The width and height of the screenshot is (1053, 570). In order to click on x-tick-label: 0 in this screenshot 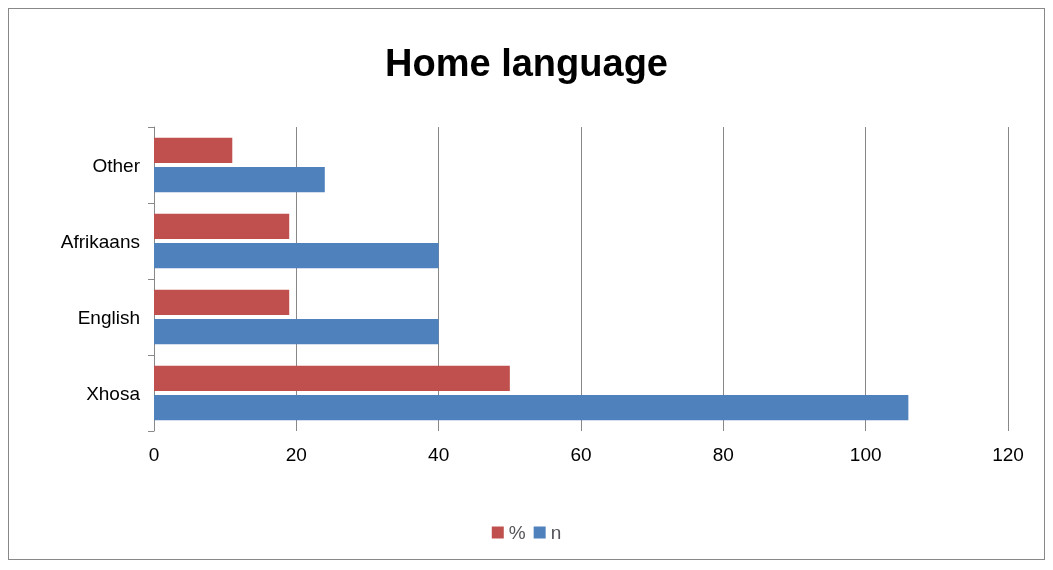, I will do `click(154, 454)`.